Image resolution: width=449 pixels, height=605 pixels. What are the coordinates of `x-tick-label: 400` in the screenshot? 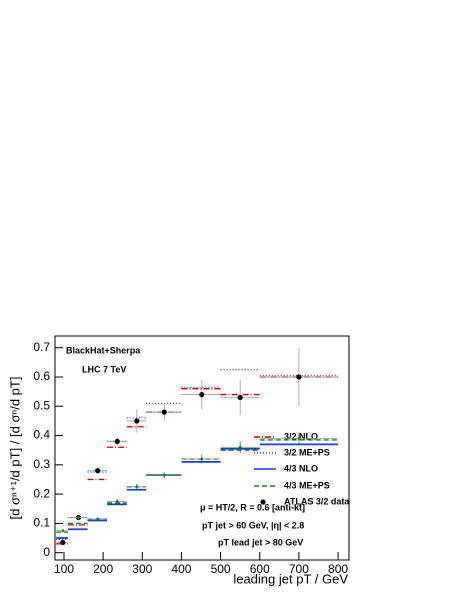 It's located at (181, 569).